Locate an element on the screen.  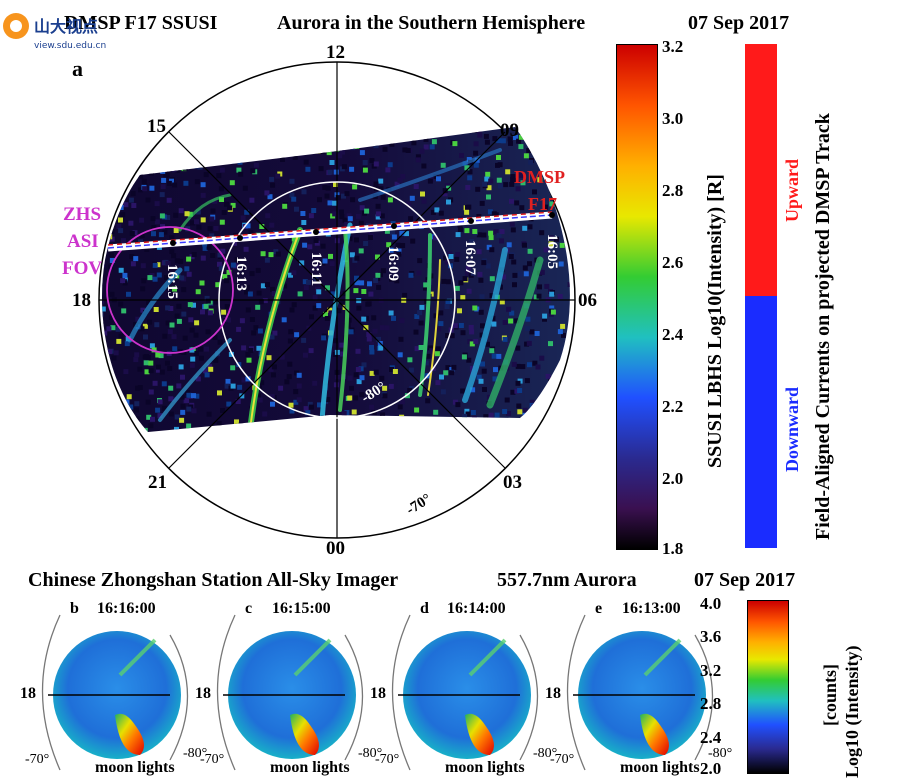
cb-tick: 1.8 is located at coordinates (673, 548).